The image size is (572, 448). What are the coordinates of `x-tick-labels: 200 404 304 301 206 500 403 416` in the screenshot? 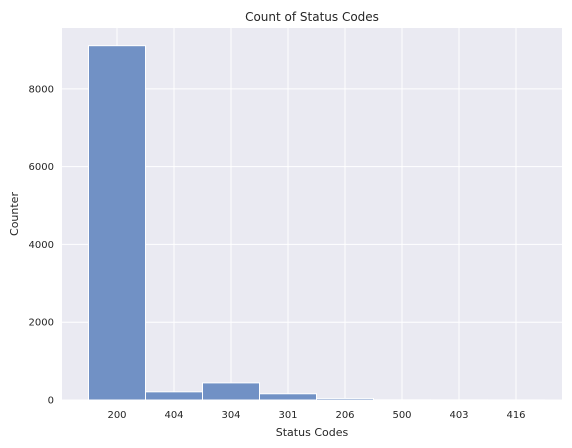 It's located at (316, 415).